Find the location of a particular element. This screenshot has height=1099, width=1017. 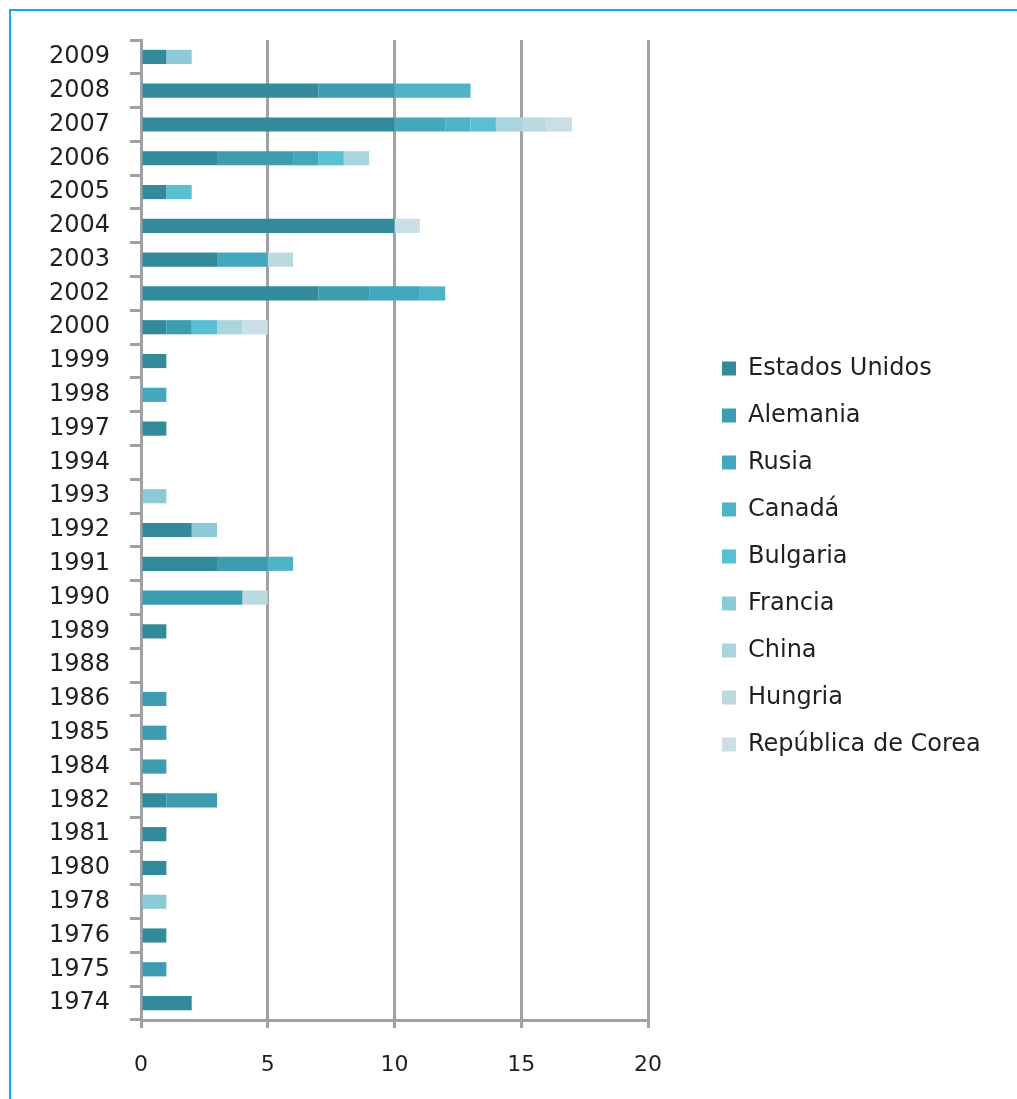

legend-label: Alemania is located at coordinates (804, 413).